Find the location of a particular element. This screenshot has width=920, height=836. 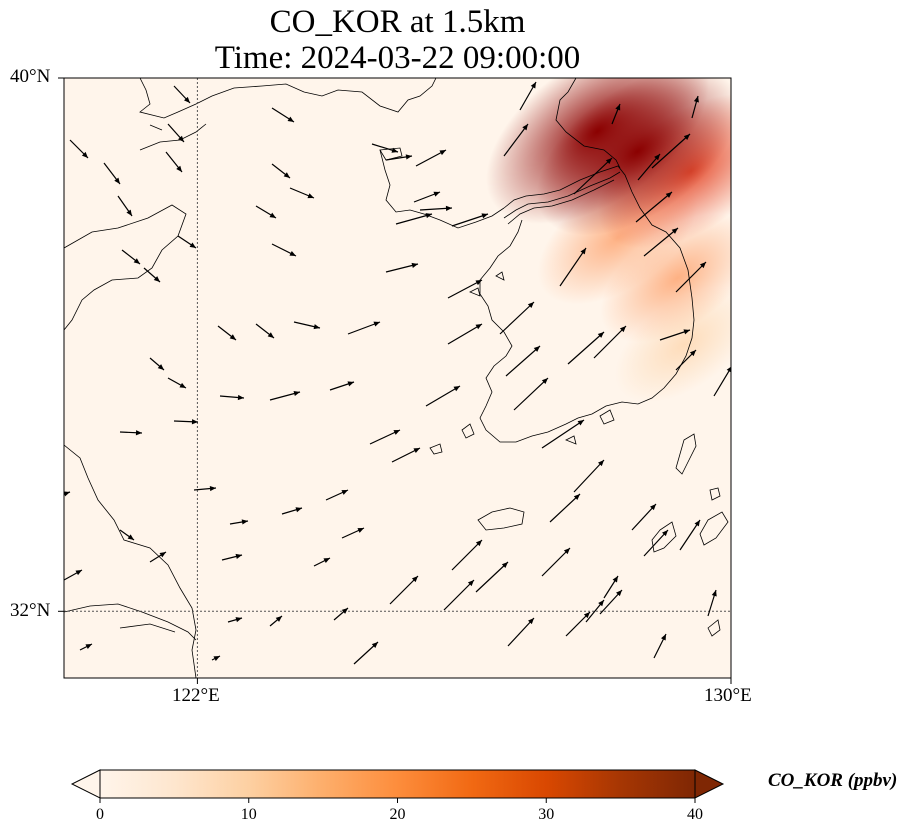

colorbar-tick-0: 0 is located at coordinates (100, 814).